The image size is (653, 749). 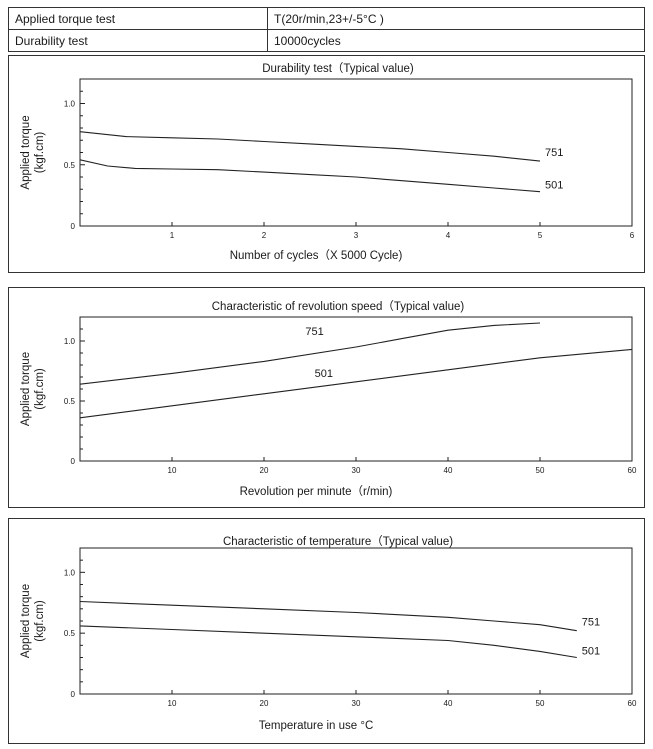 What do you see at coordinates (448, 235) in the screenshot?
I see `x-tick-label: 4` at bounding box center [448, 235].